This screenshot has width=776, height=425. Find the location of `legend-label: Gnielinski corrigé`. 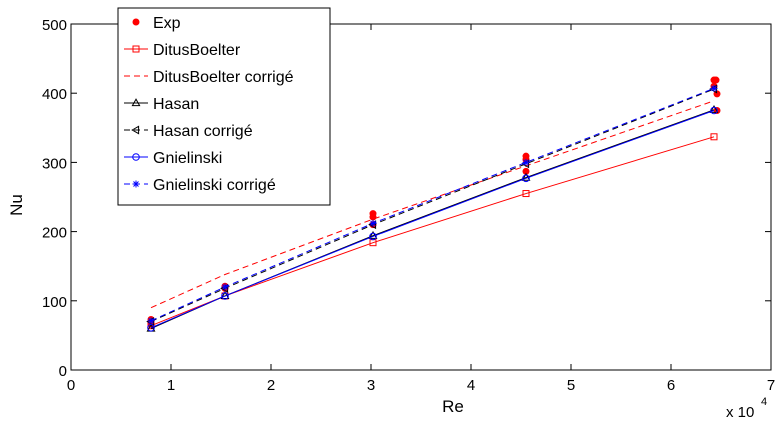

legend-label: Gnielinski corrigé is located at coordinates (214, 185).